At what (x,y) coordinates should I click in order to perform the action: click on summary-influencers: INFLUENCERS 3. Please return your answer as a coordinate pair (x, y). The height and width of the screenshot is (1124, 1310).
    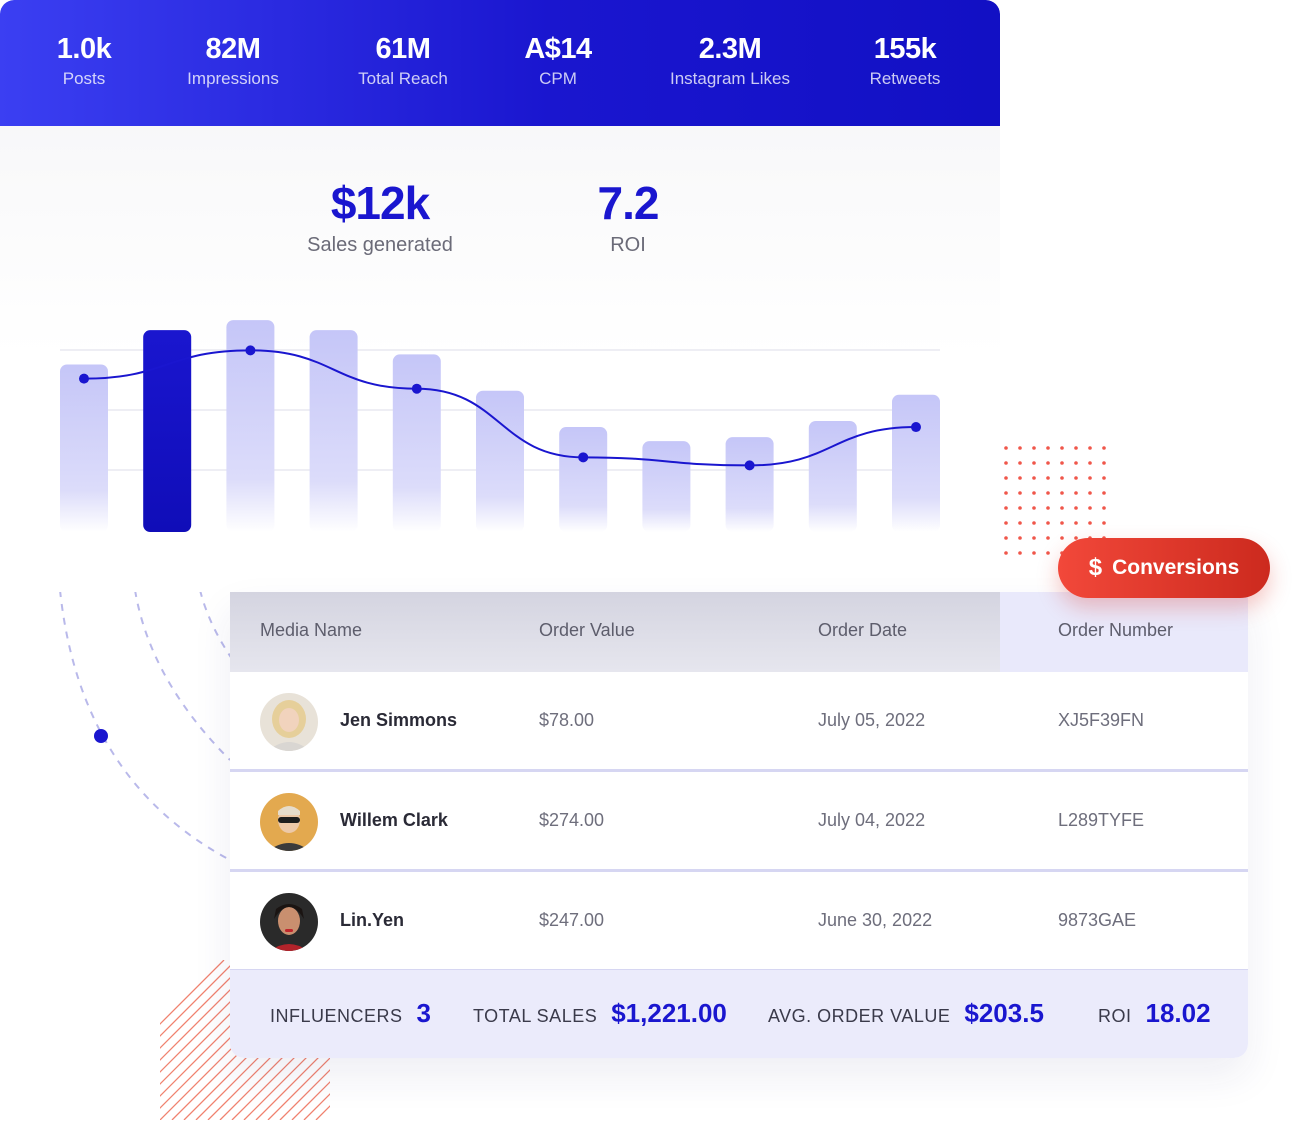
    Looking at the image, I should click on (350, 1013).